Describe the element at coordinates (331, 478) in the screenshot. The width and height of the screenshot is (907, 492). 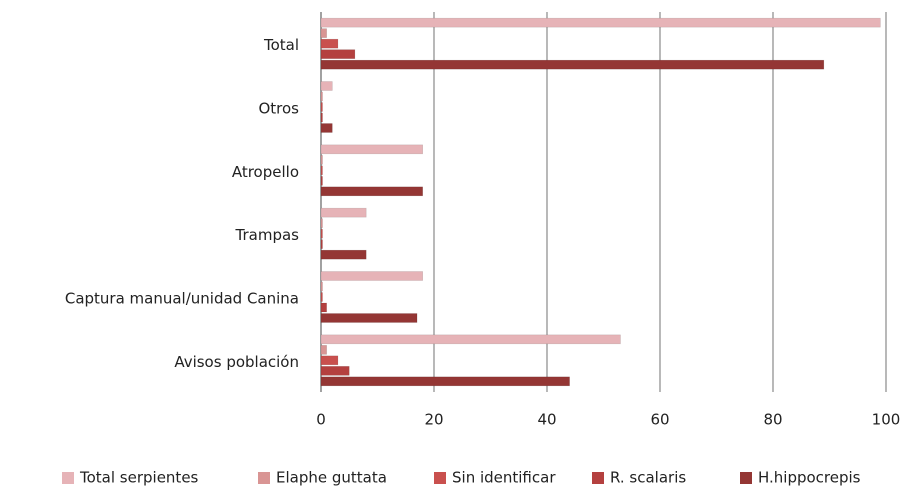
I see `legend-label: Elaphe guttata` at that location.